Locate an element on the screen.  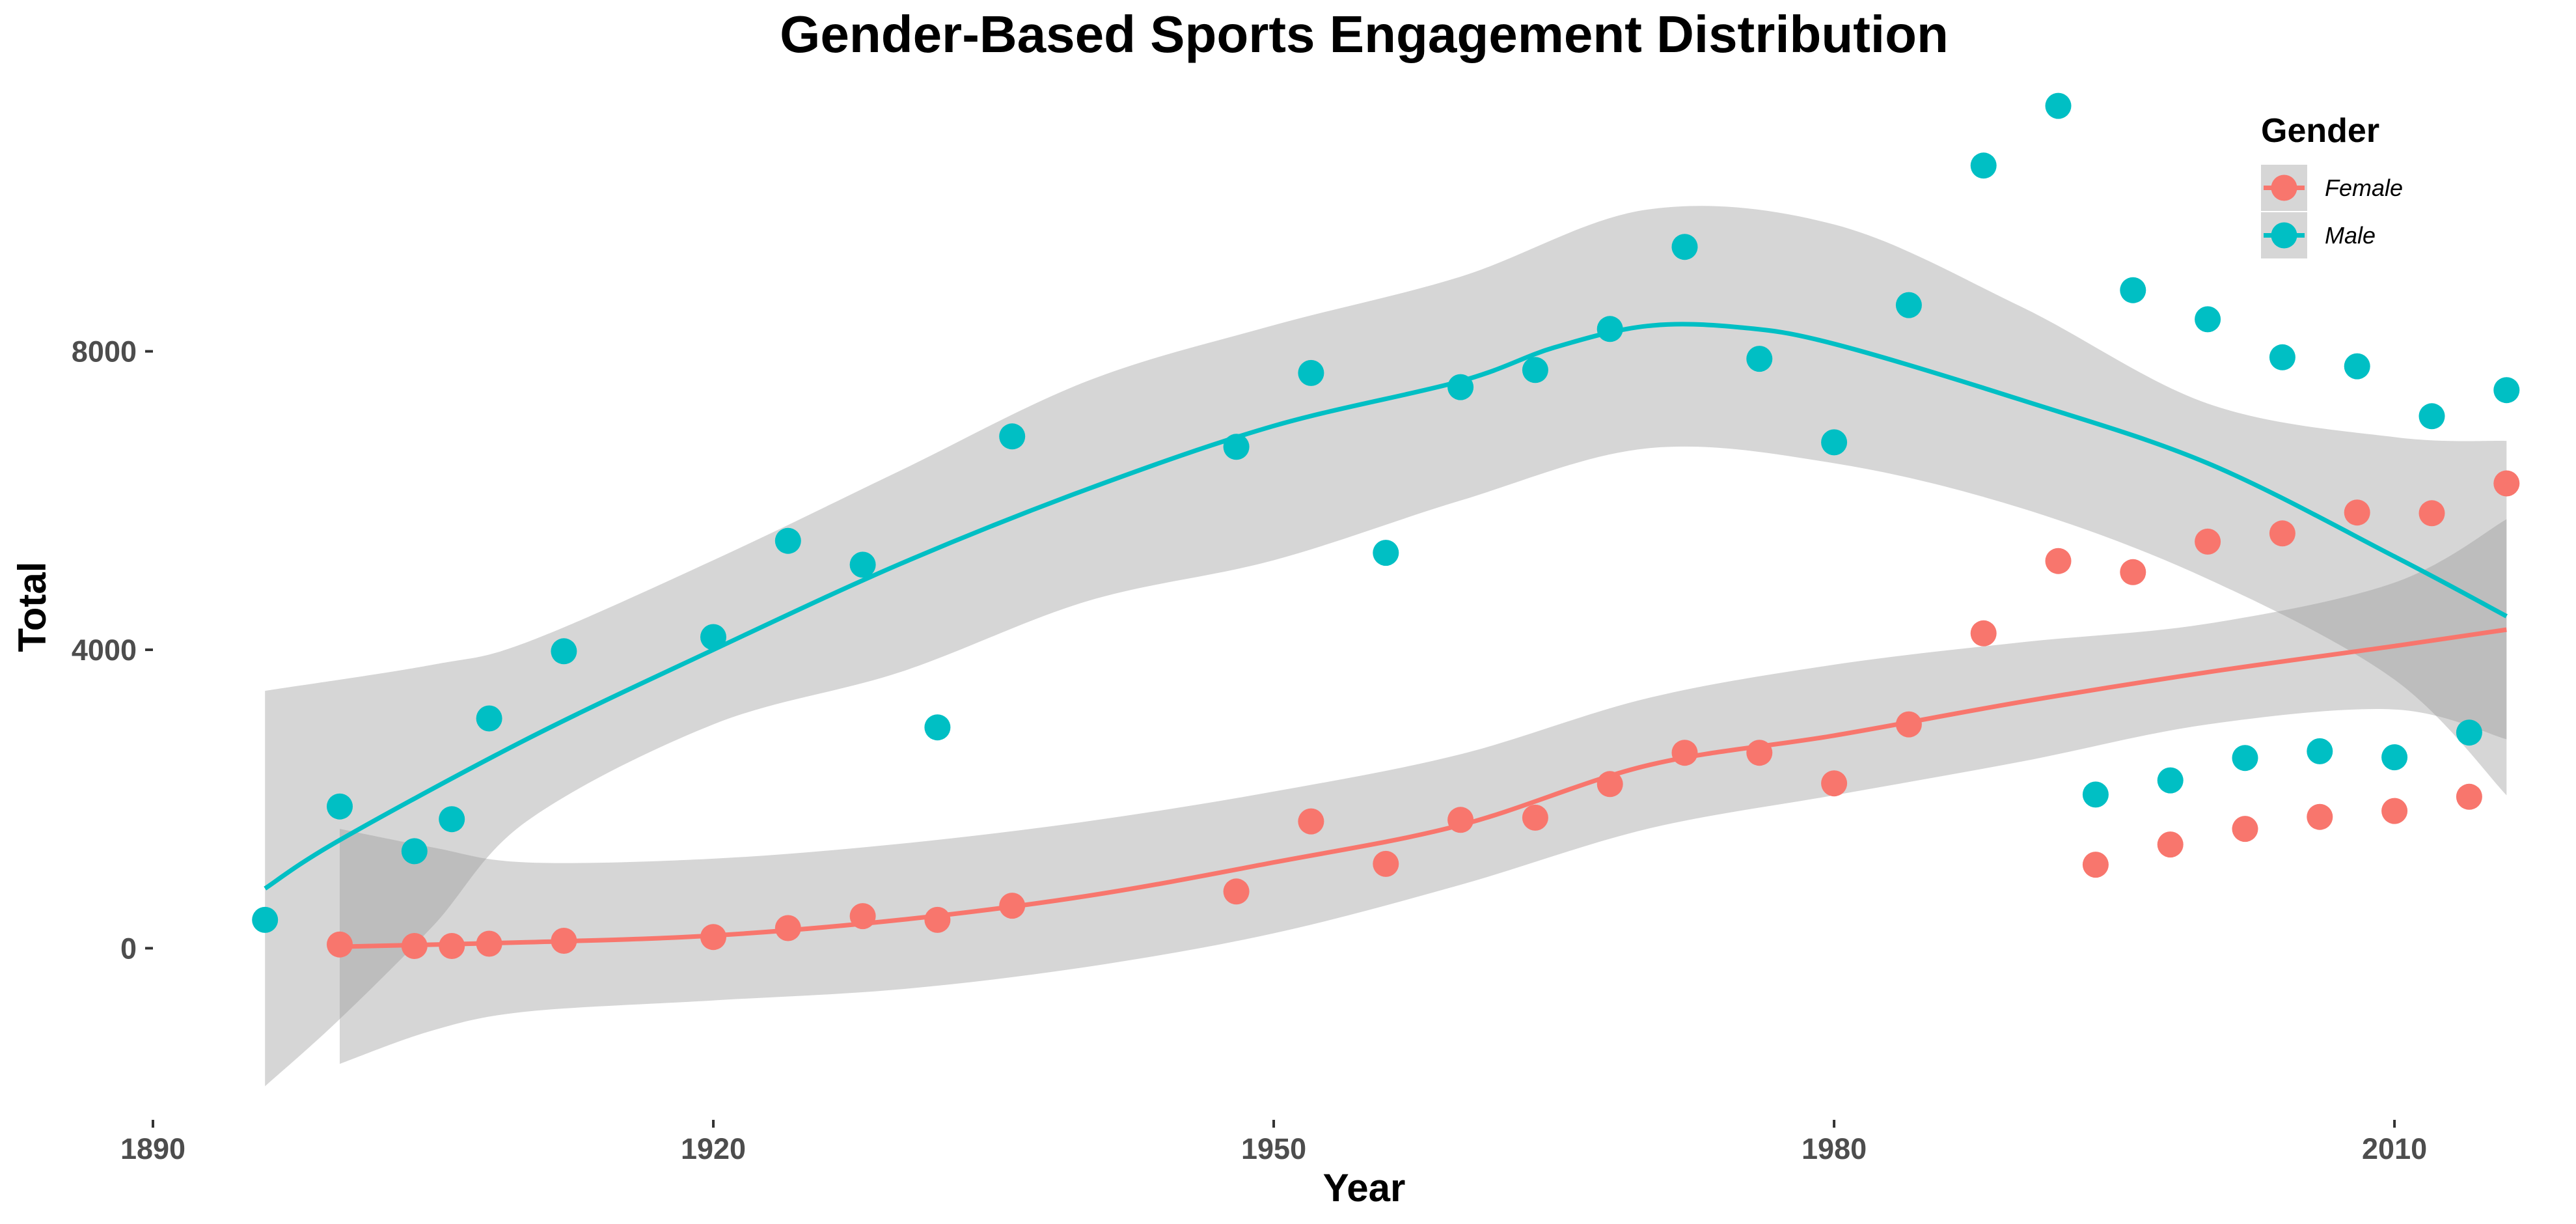
y-tick-label: 0 is located at coordinates (129, 949).